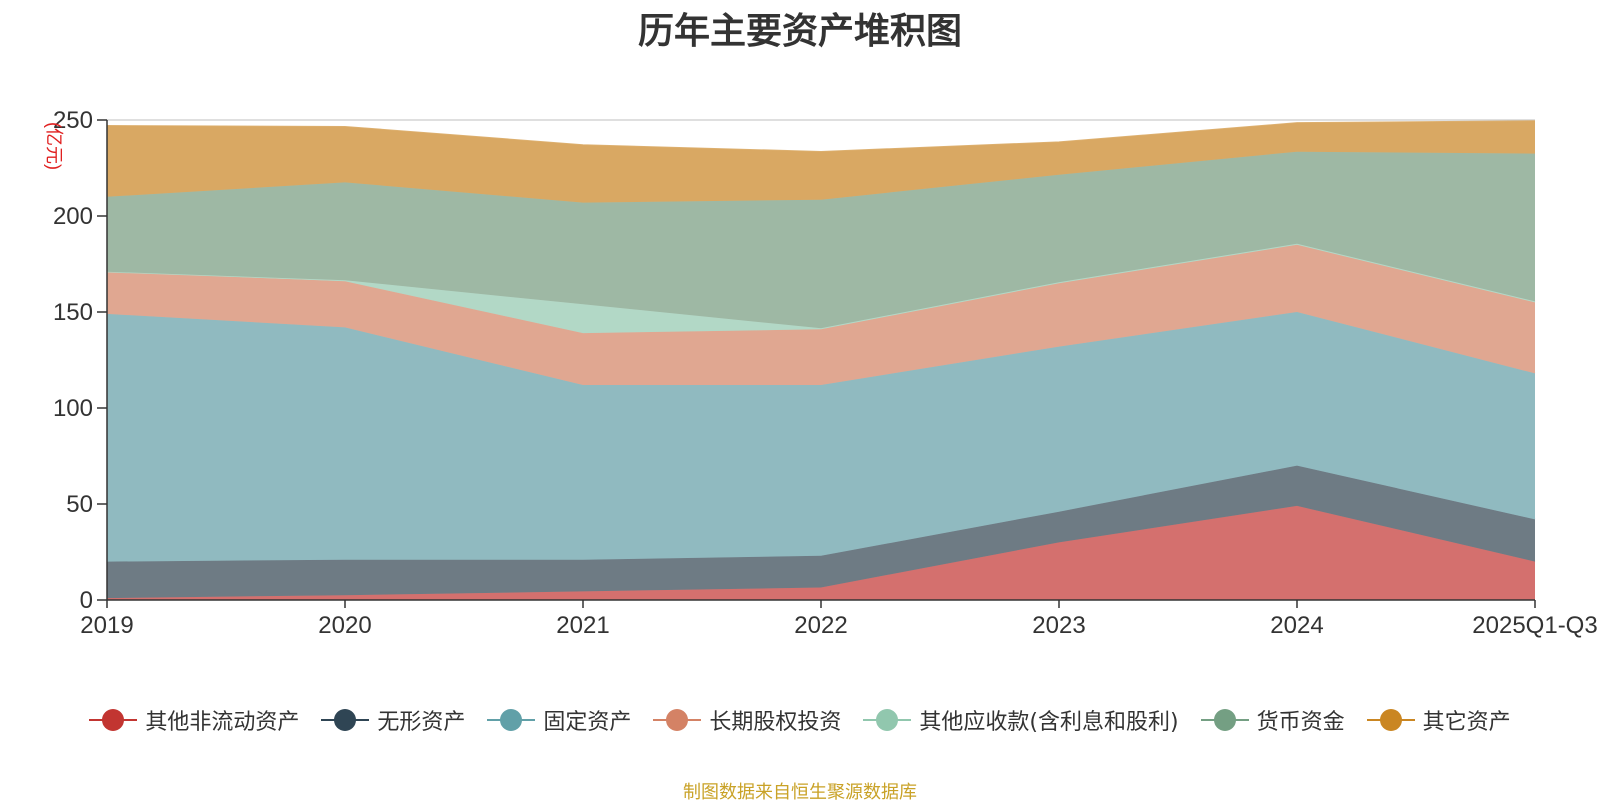 Image resolution: width=1600 pixels, height=804 pixels. What do you see at coordinates (582, 625) in the screenshot?
I see `x-tick-label: 2021` at bounding box center [582, 625].